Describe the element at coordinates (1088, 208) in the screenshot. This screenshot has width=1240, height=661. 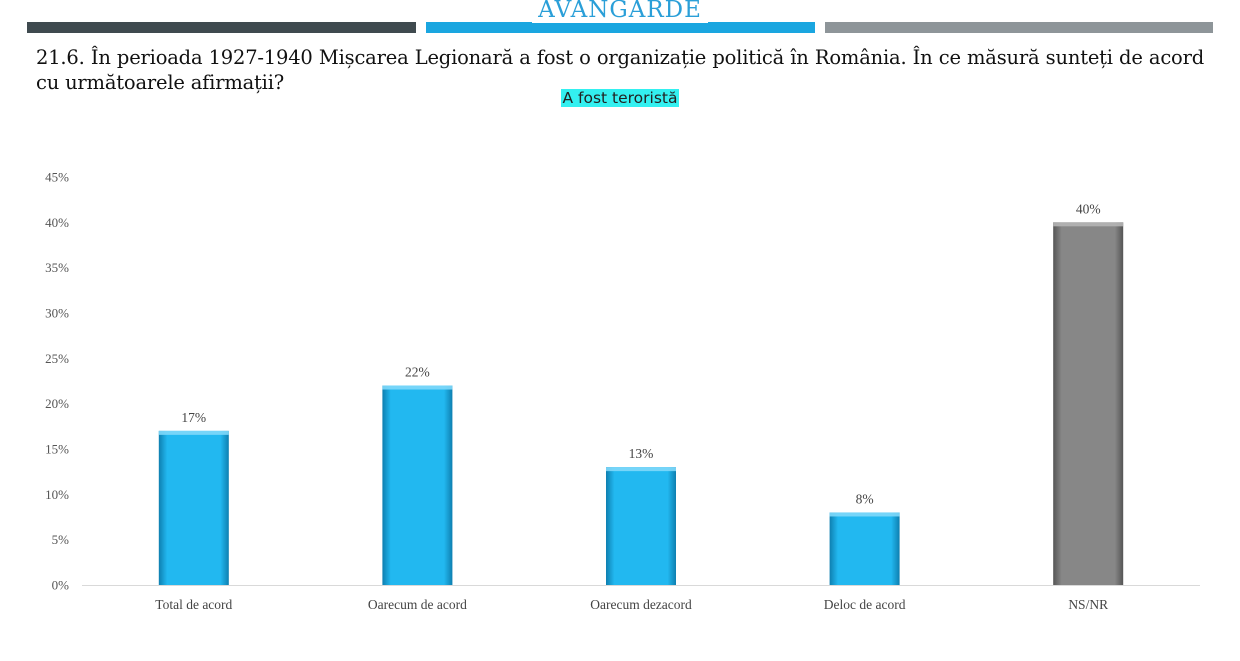
I see `data-label: 40%` at that location.